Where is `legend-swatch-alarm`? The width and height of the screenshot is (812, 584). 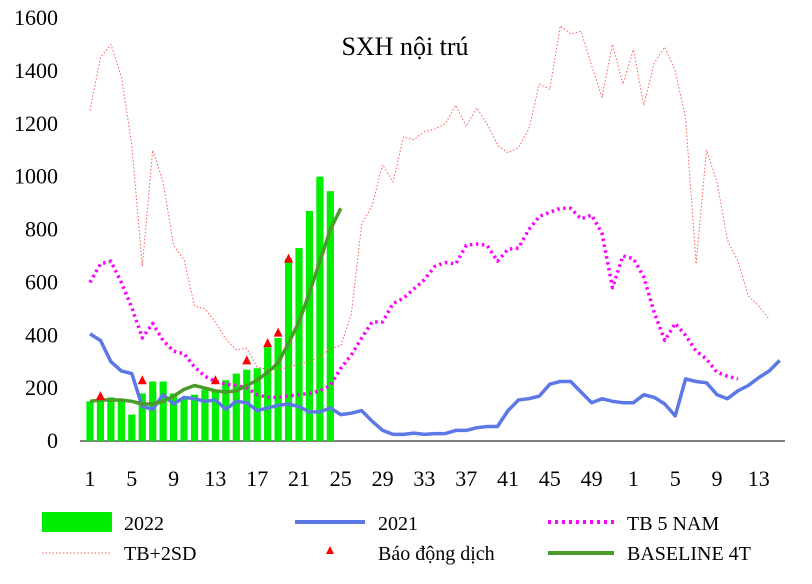 legend-swatch-alarm is located at coordinates (330, 550).